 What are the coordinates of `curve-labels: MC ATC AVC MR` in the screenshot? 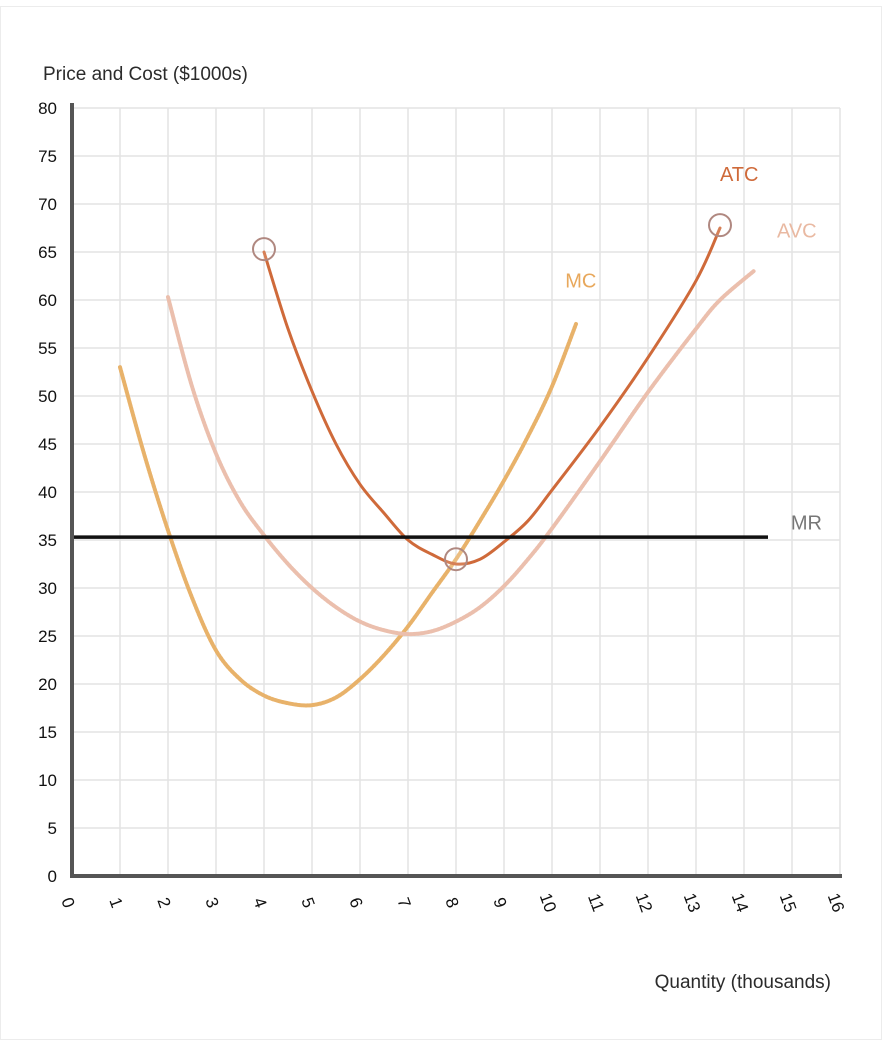 It's located at (693, 349).